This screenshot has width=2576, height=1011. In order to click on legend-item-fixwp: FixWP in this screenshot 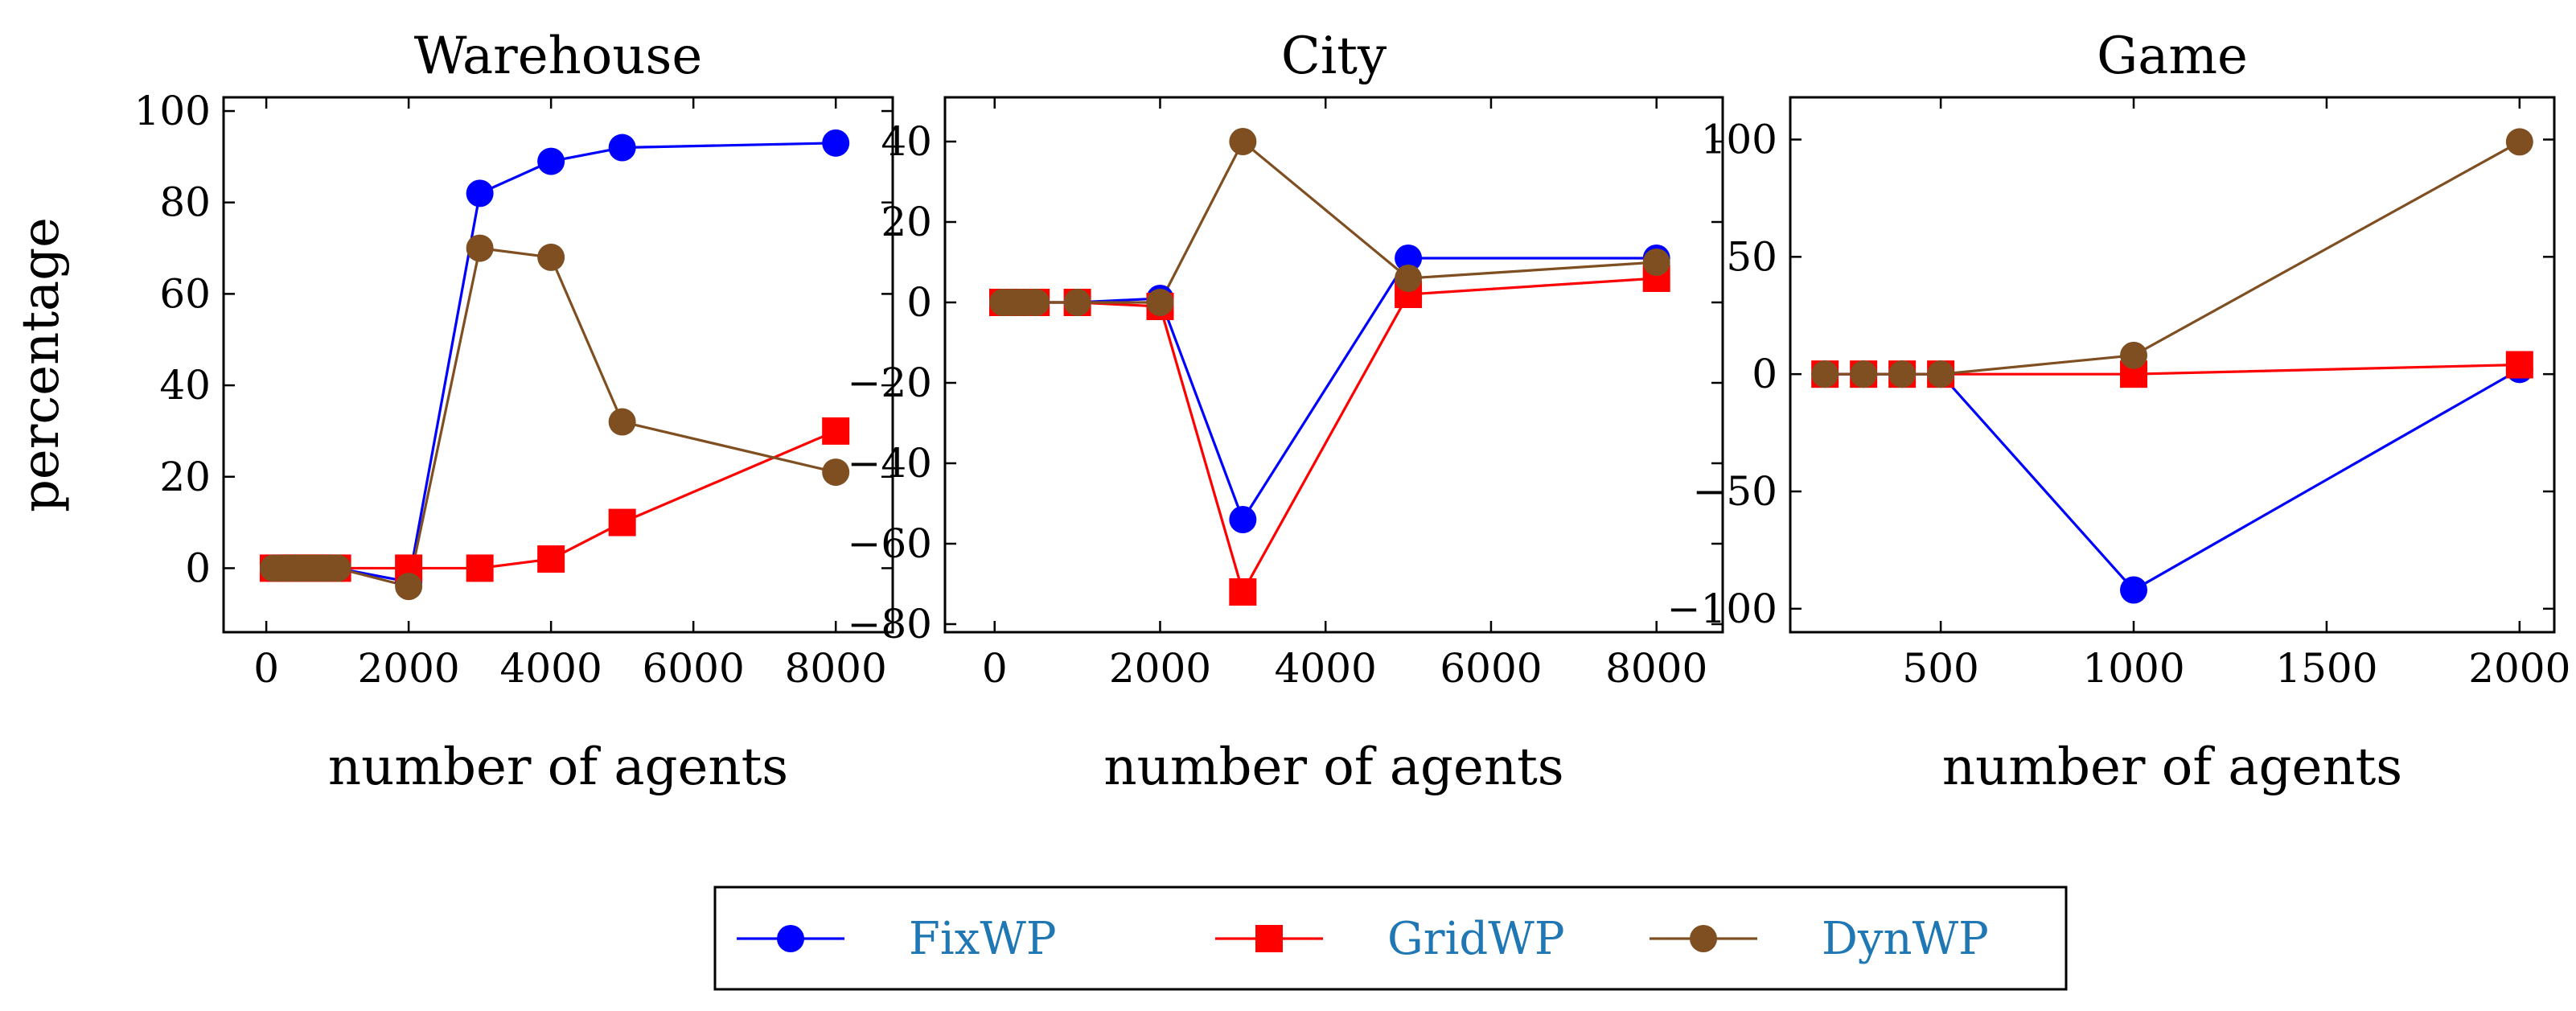, I will do `click(897, 939)`.